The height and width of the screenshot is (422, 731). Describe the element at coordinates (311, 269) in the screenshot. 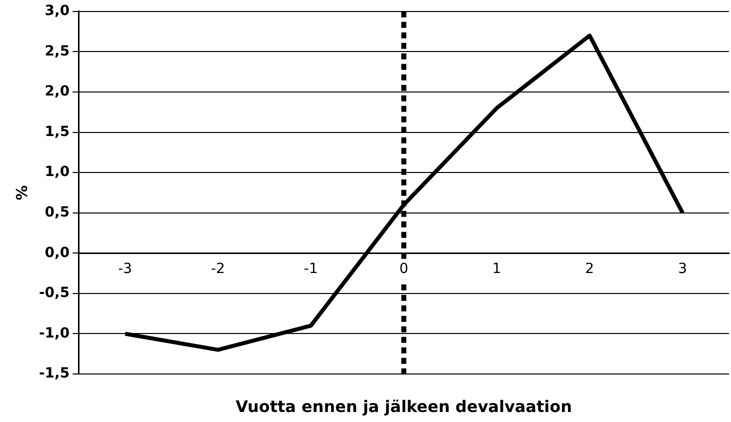

I see `x-tick-label: -1` at that location.